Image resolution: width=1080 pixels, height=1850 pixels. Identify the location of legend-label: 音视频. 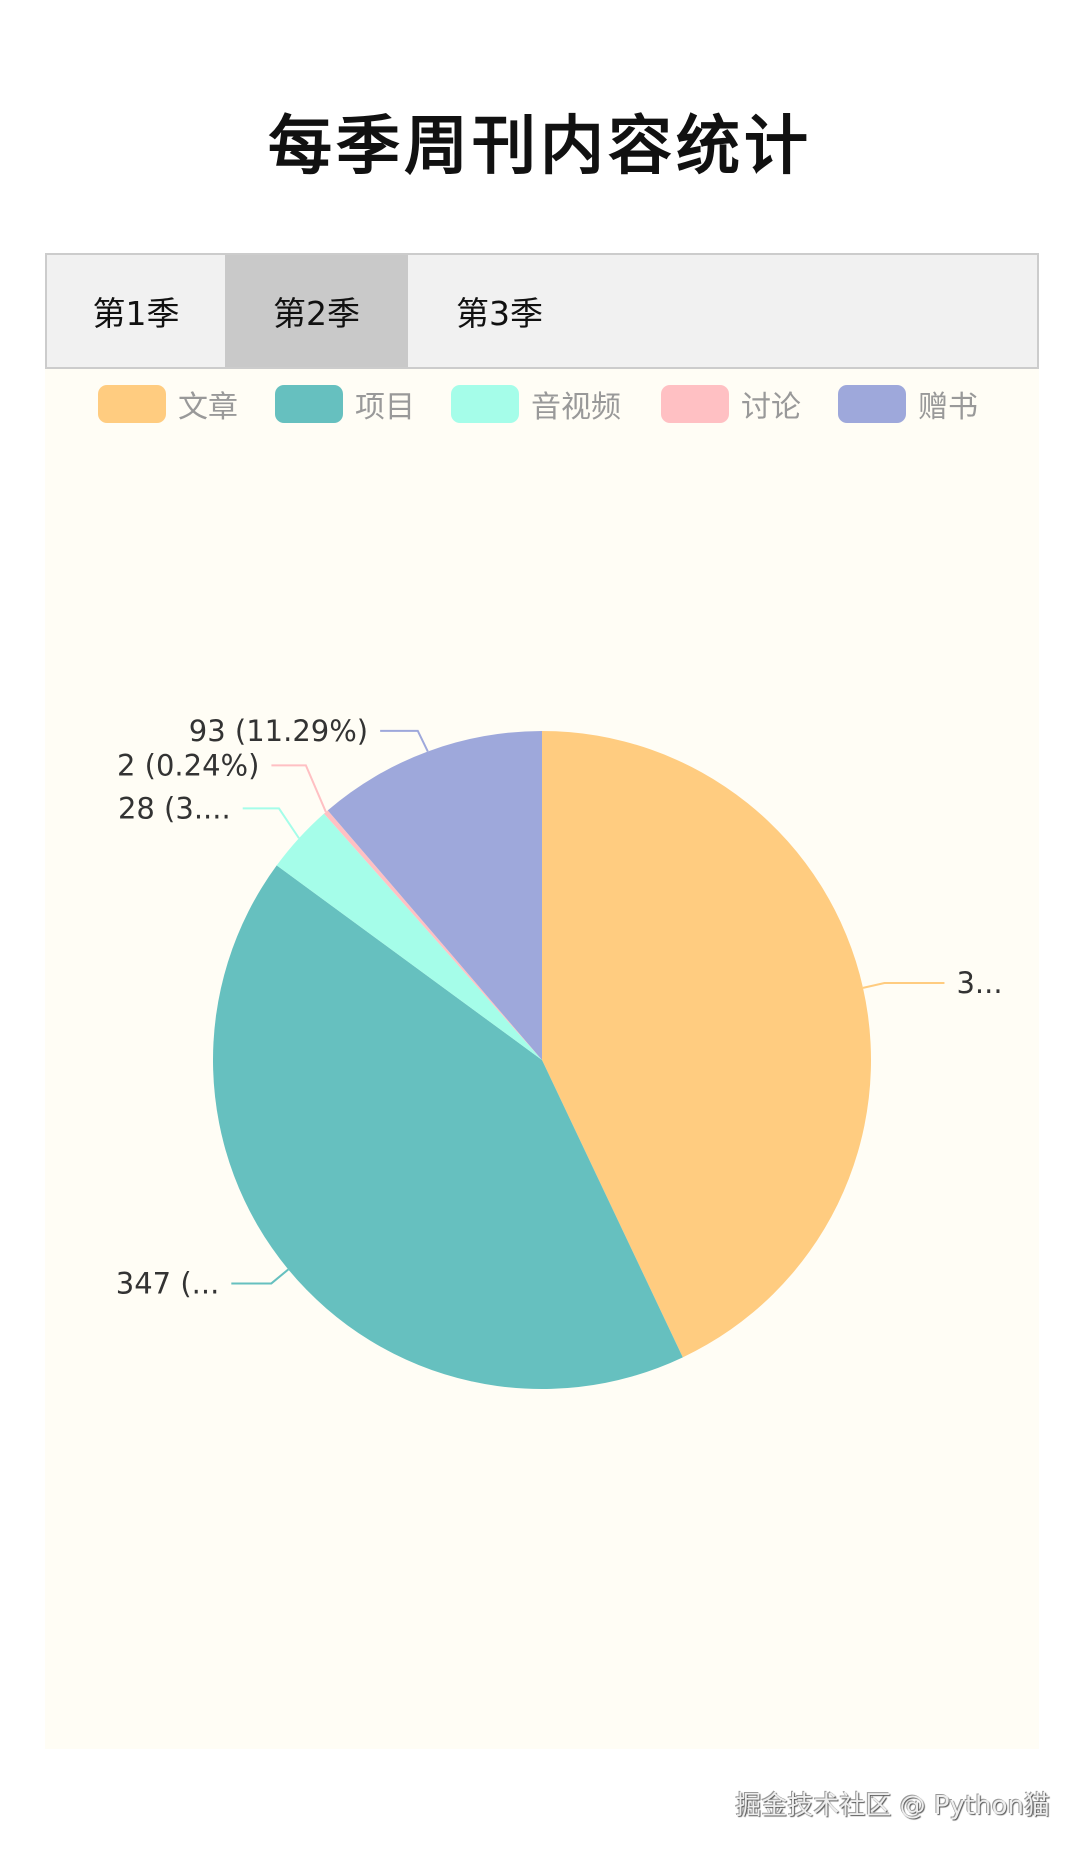
(576, 407).